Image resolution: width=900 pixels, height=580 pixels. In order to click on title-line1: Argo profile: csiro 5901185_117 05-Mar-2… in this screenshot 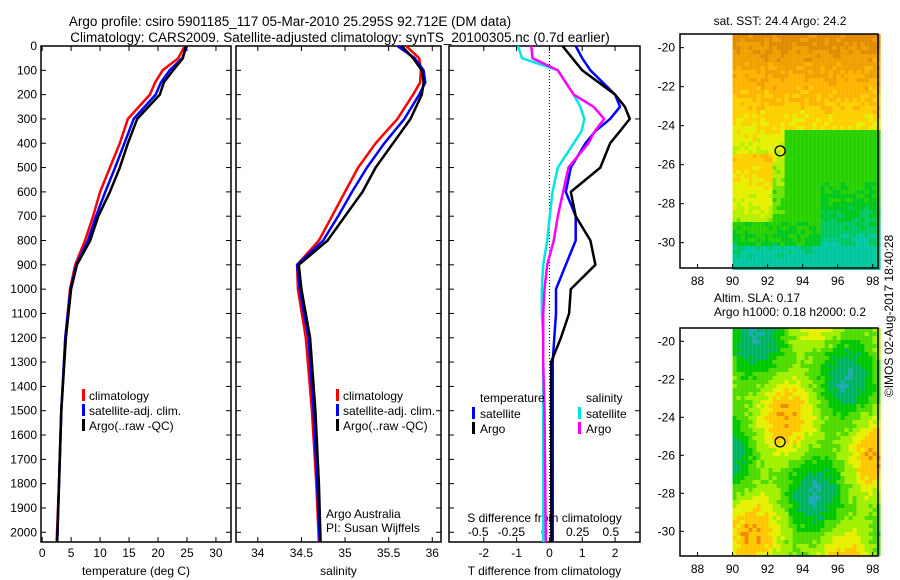, I will do `click(290, 21)`.